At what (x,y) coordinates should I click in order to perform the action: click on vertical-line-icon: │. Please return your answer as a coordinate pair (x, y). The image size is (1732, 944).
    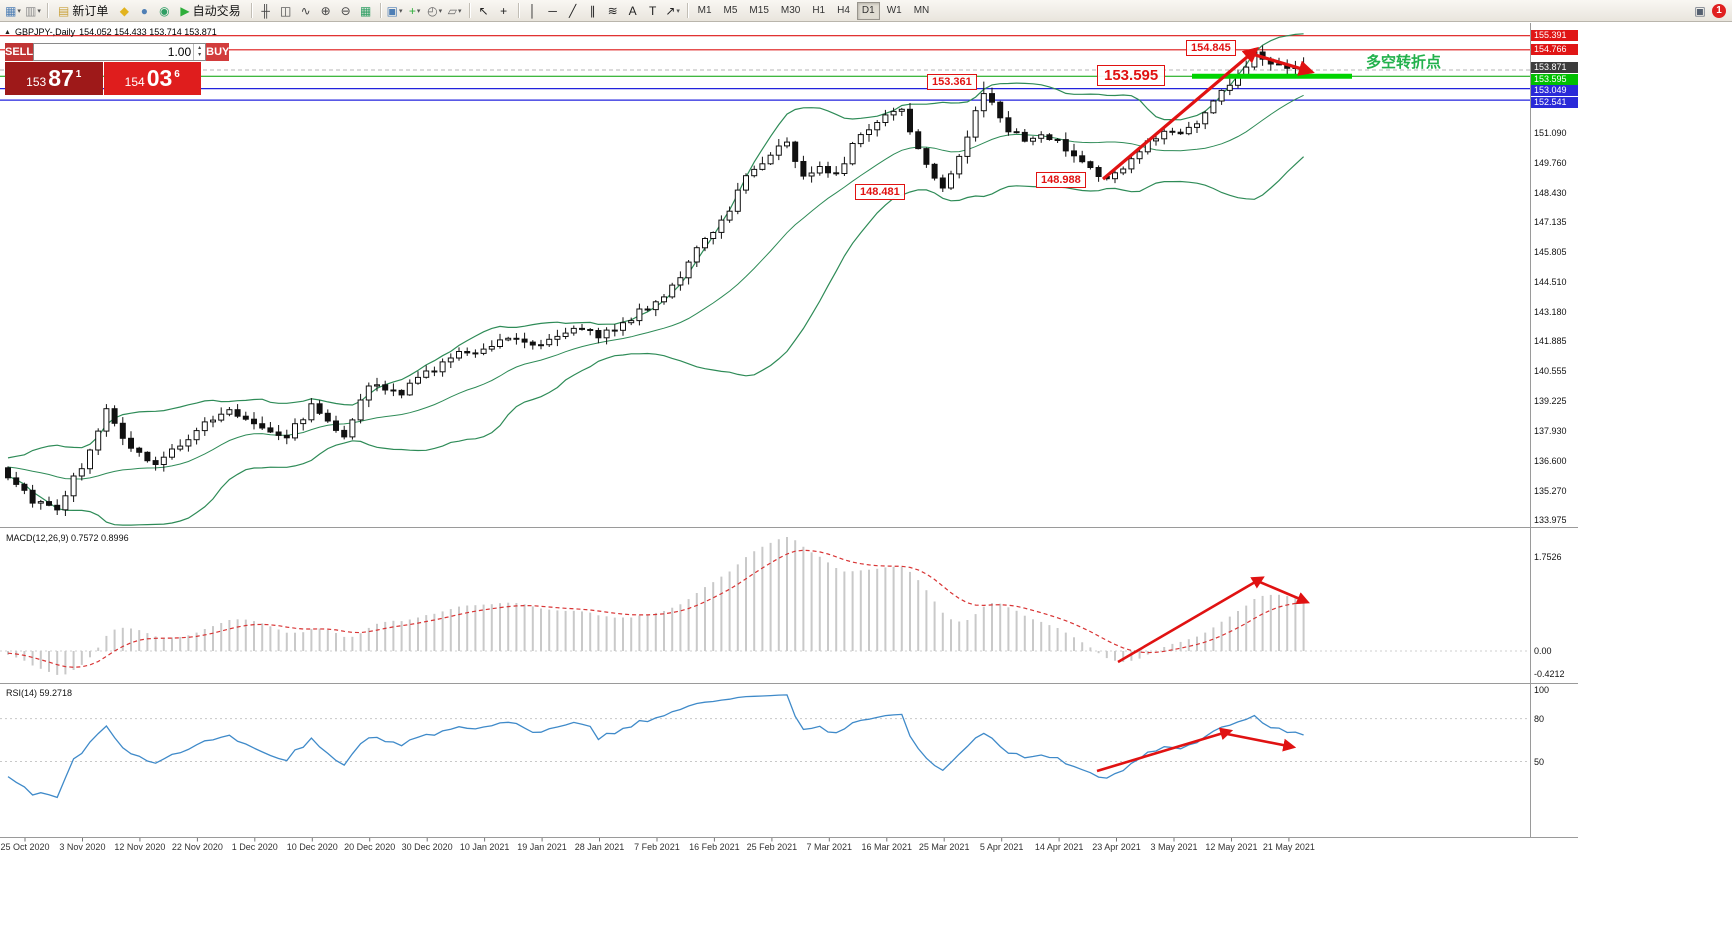
    Looking at the image, I should click on (533, 11).